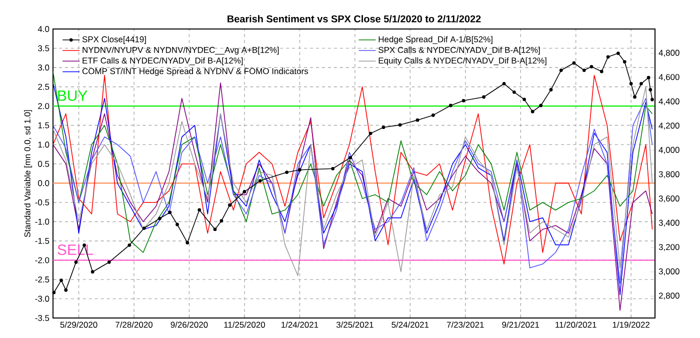 The height and width of the screenshot is (338, 700). Describe the element at coordinates (465, 325) in the screenshot. I see `x-tick-label: 7/23/2021` at that location.